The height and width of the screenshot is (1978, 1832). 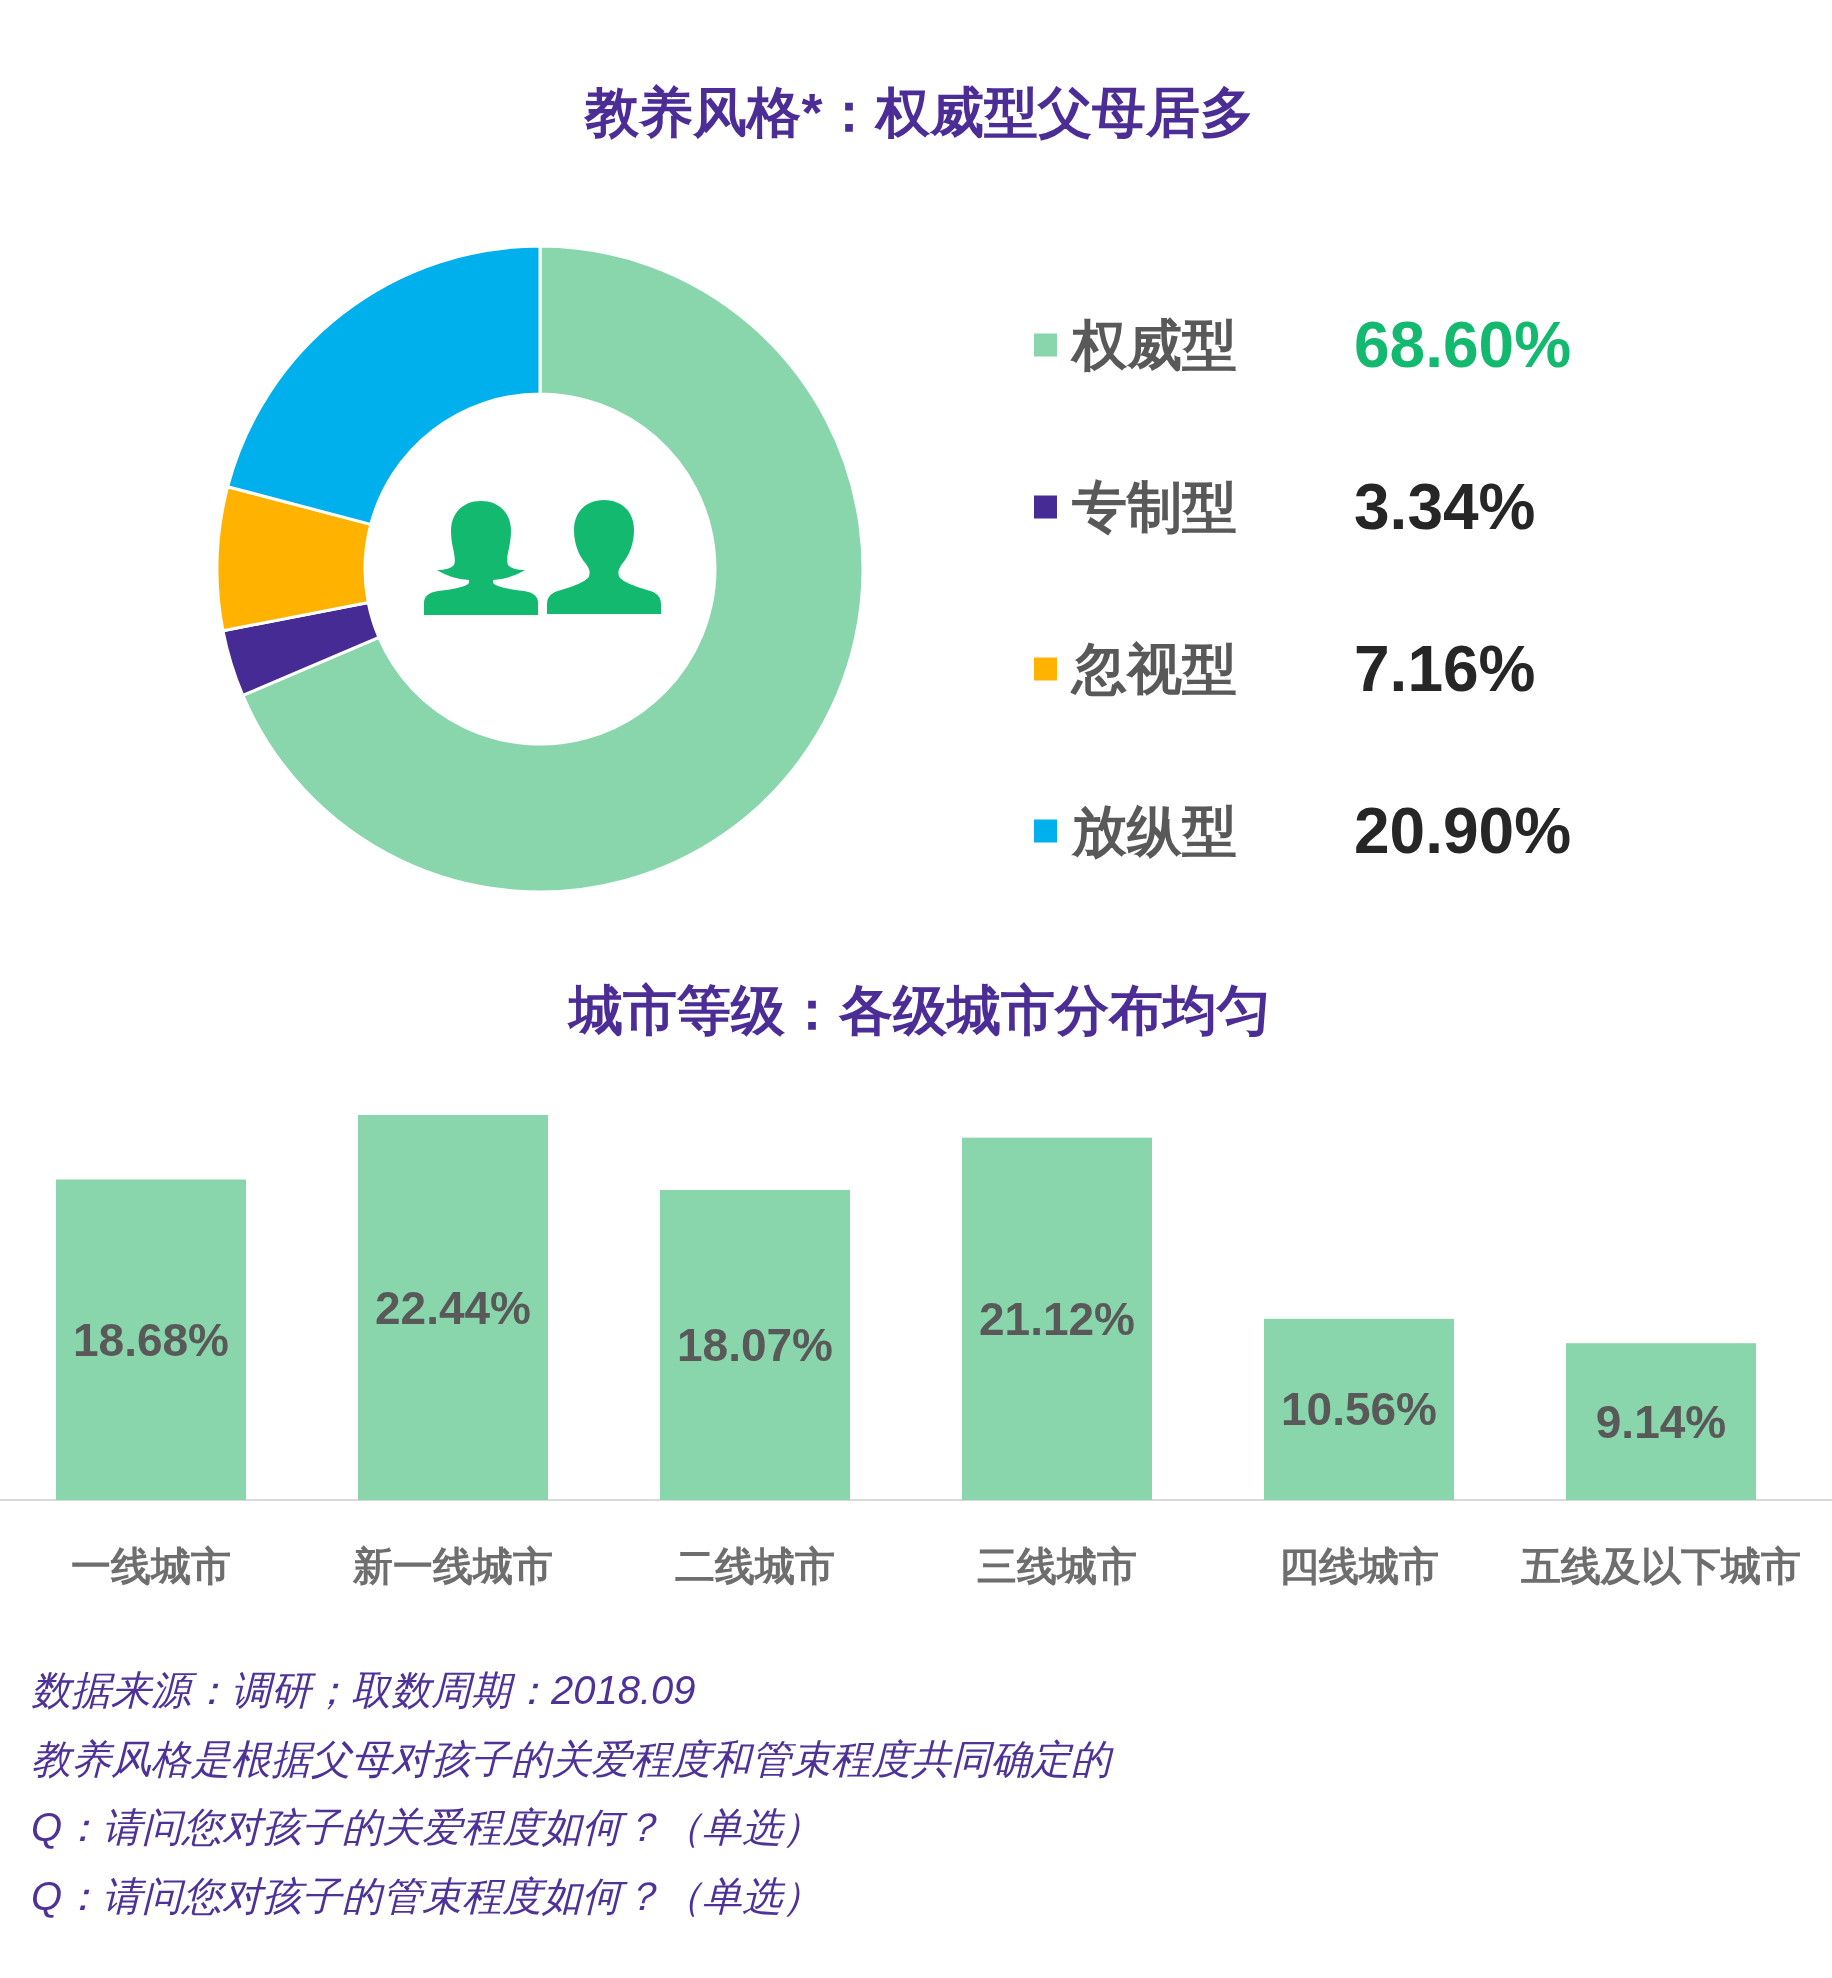 What do you see at coordinates (151, 1566) in the screenshot?
I see `x-tick-label: 一线城市` at bounding box center [151, 1566].